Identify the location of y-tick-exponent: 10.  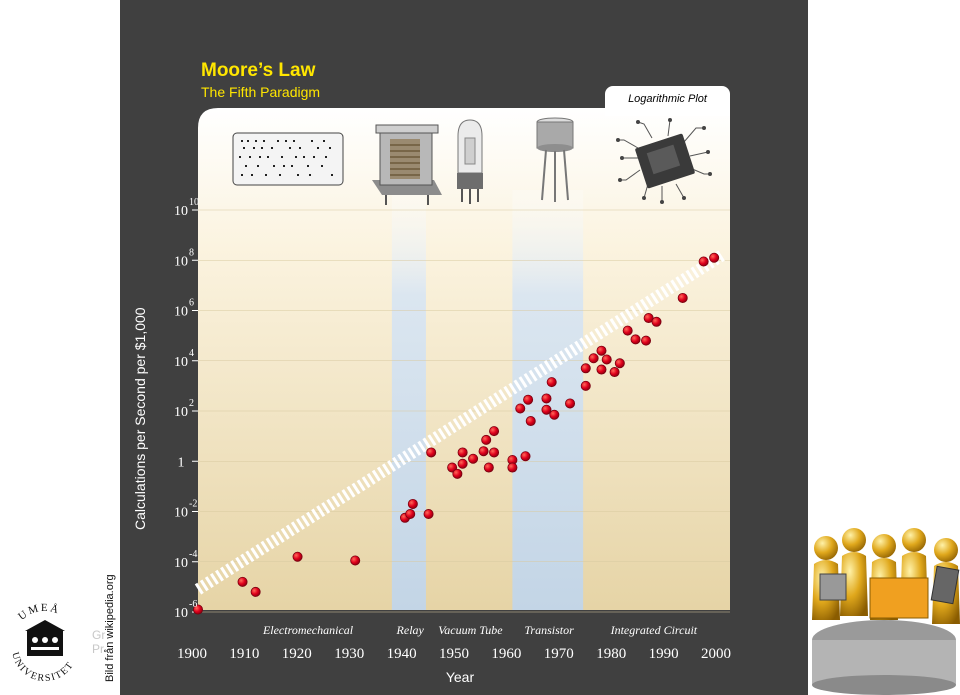
(194, 202).